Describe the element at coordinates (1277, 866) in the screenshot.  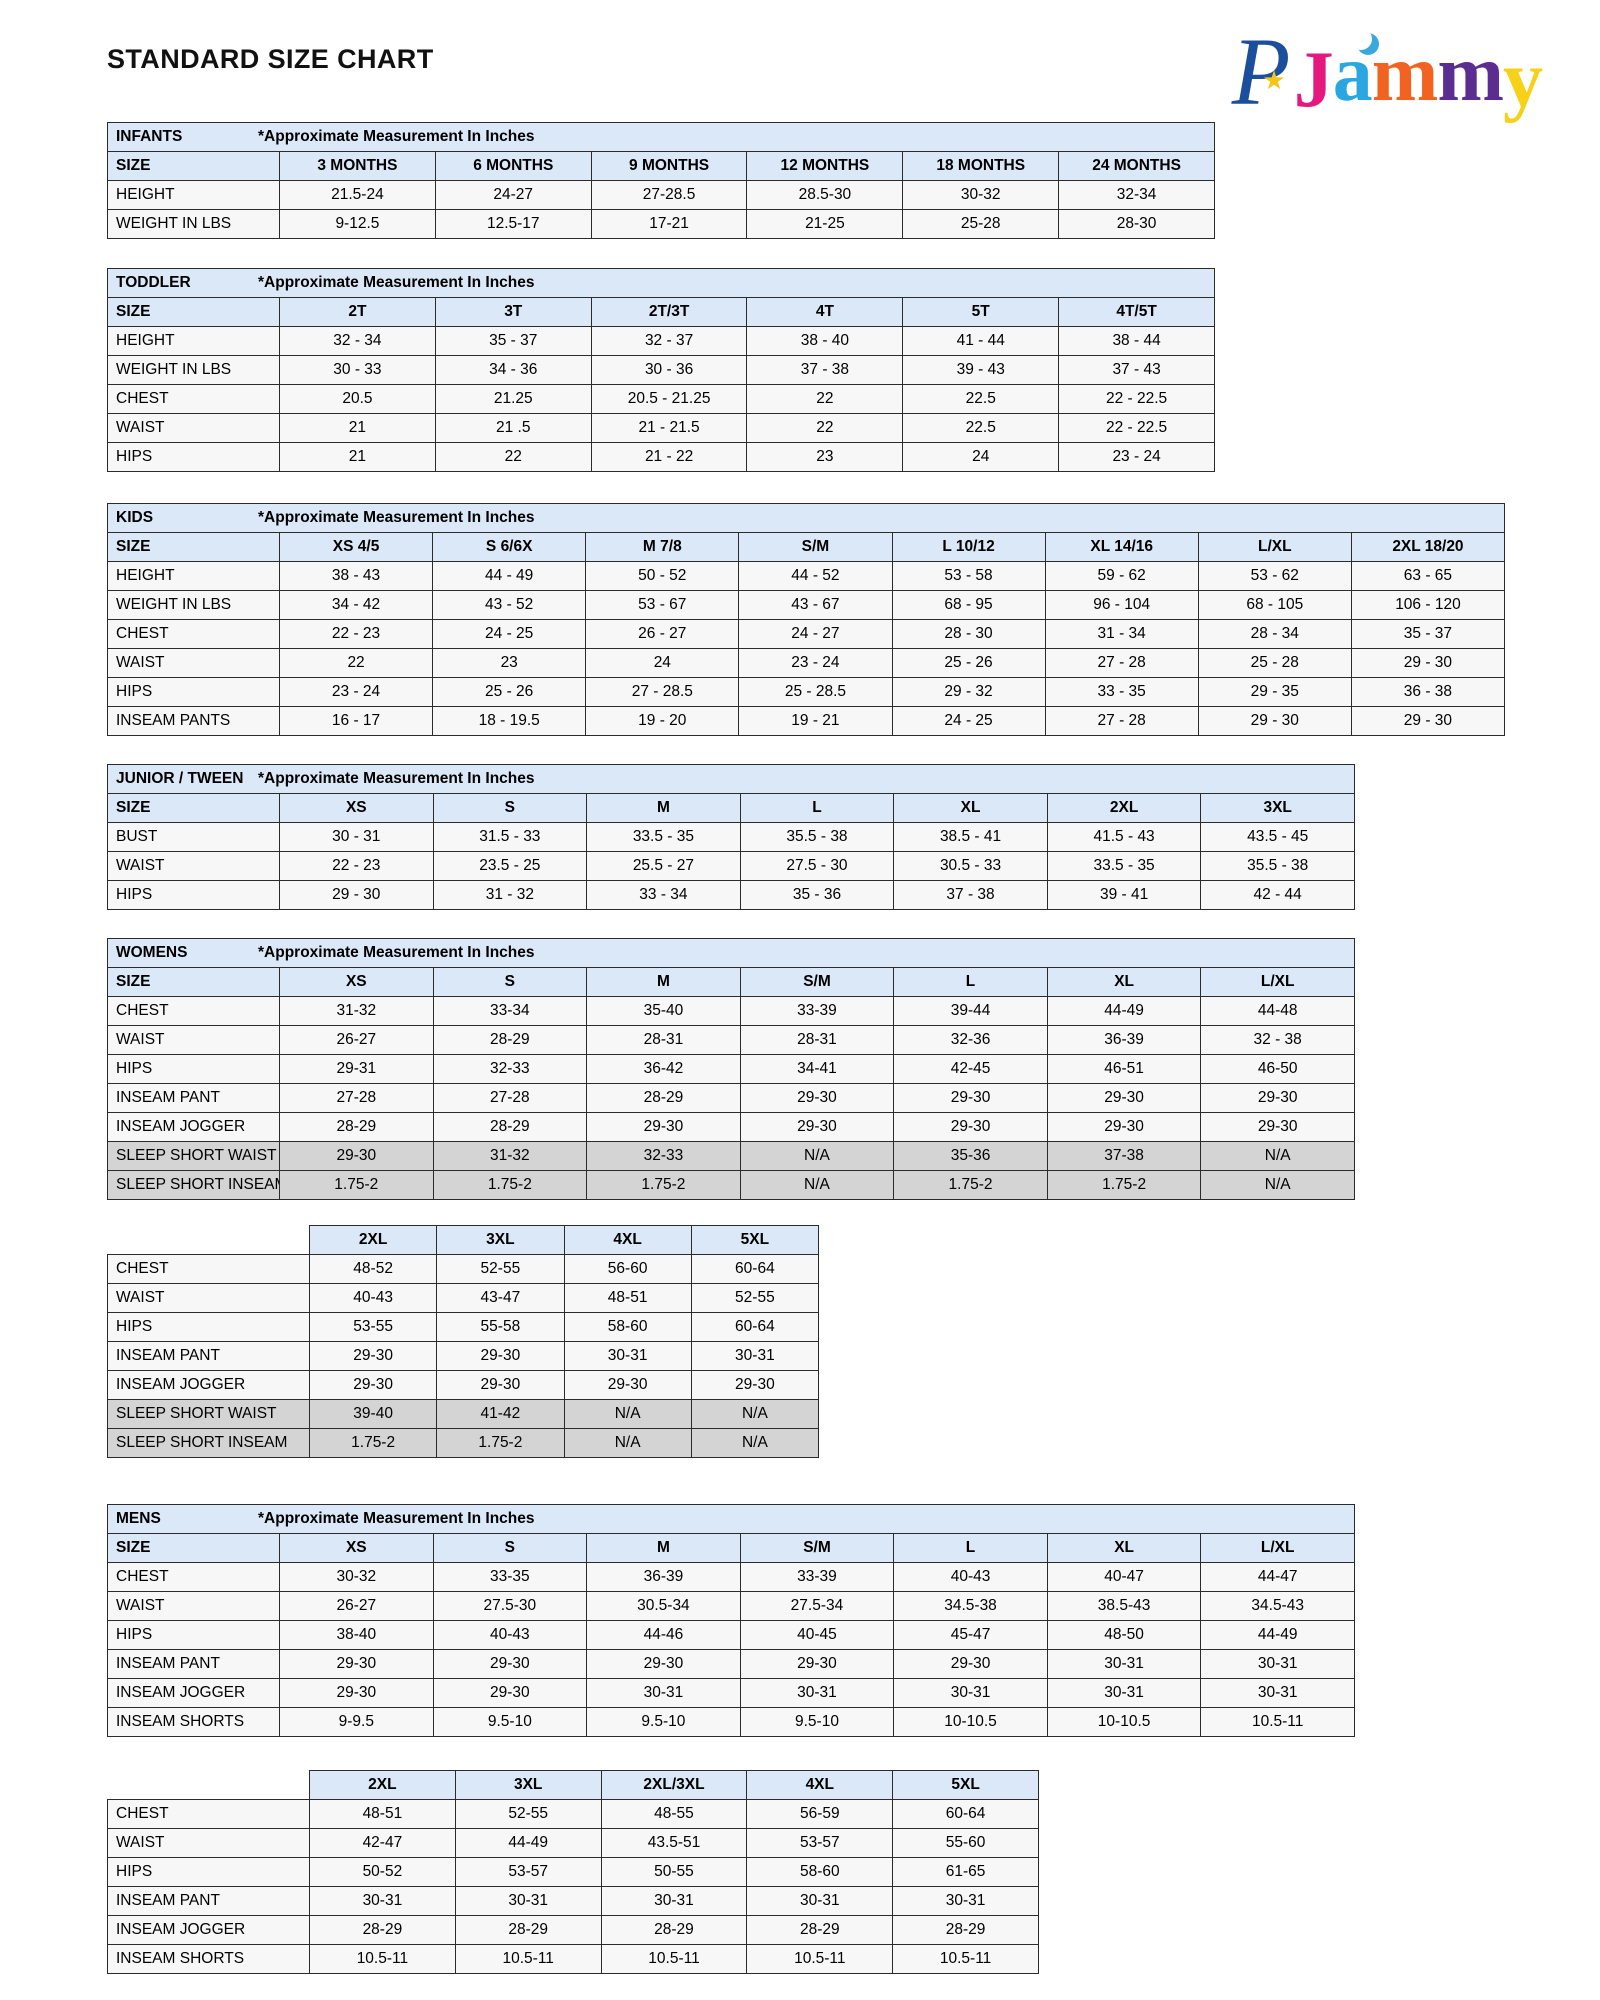
I see `measurement-cell: 35.5 - 38` at that location.